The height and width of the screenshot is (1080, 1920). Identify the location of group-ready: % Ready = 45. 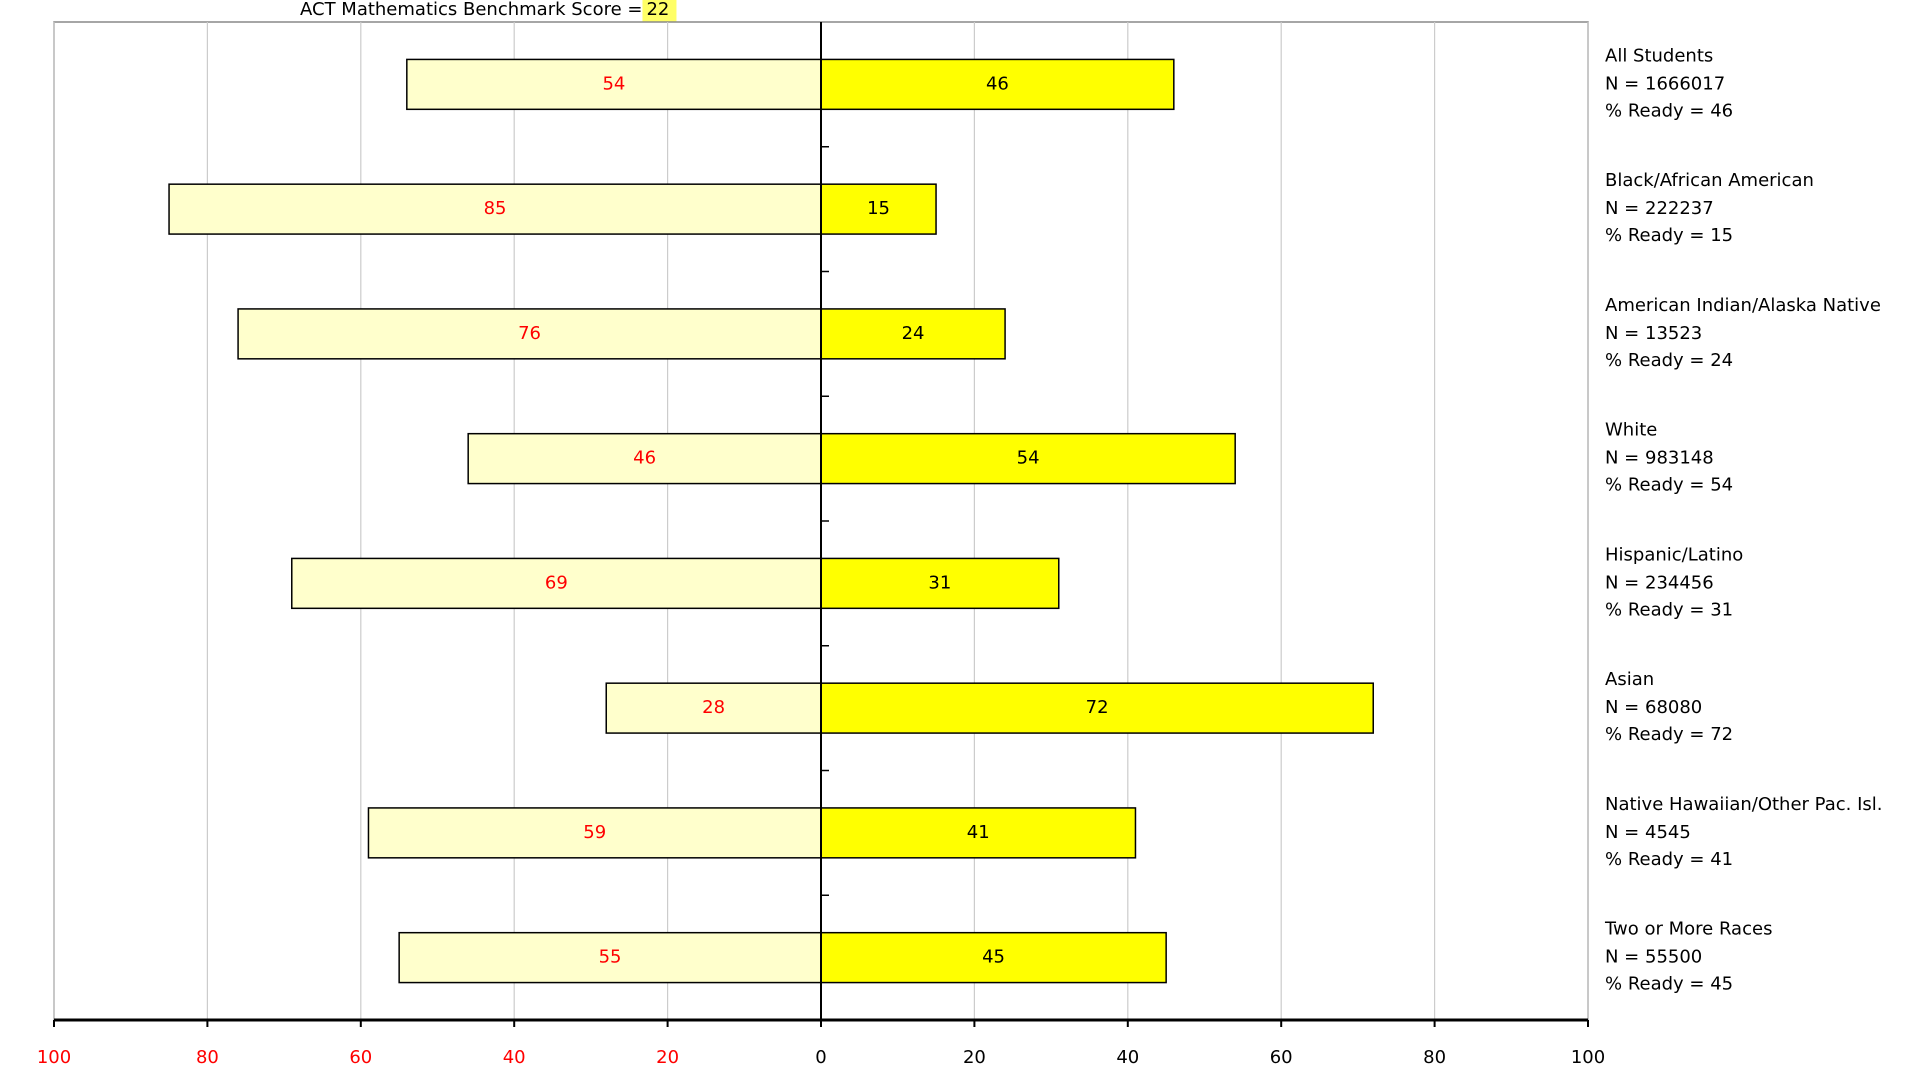
(1669, 984).